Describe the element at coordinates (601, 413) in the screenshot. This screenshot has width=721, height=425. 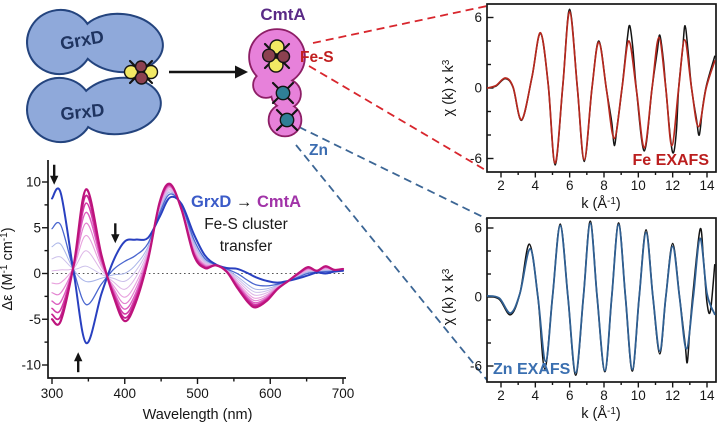
I see `zn-xaxis-label: k (Å-1)` at that location.